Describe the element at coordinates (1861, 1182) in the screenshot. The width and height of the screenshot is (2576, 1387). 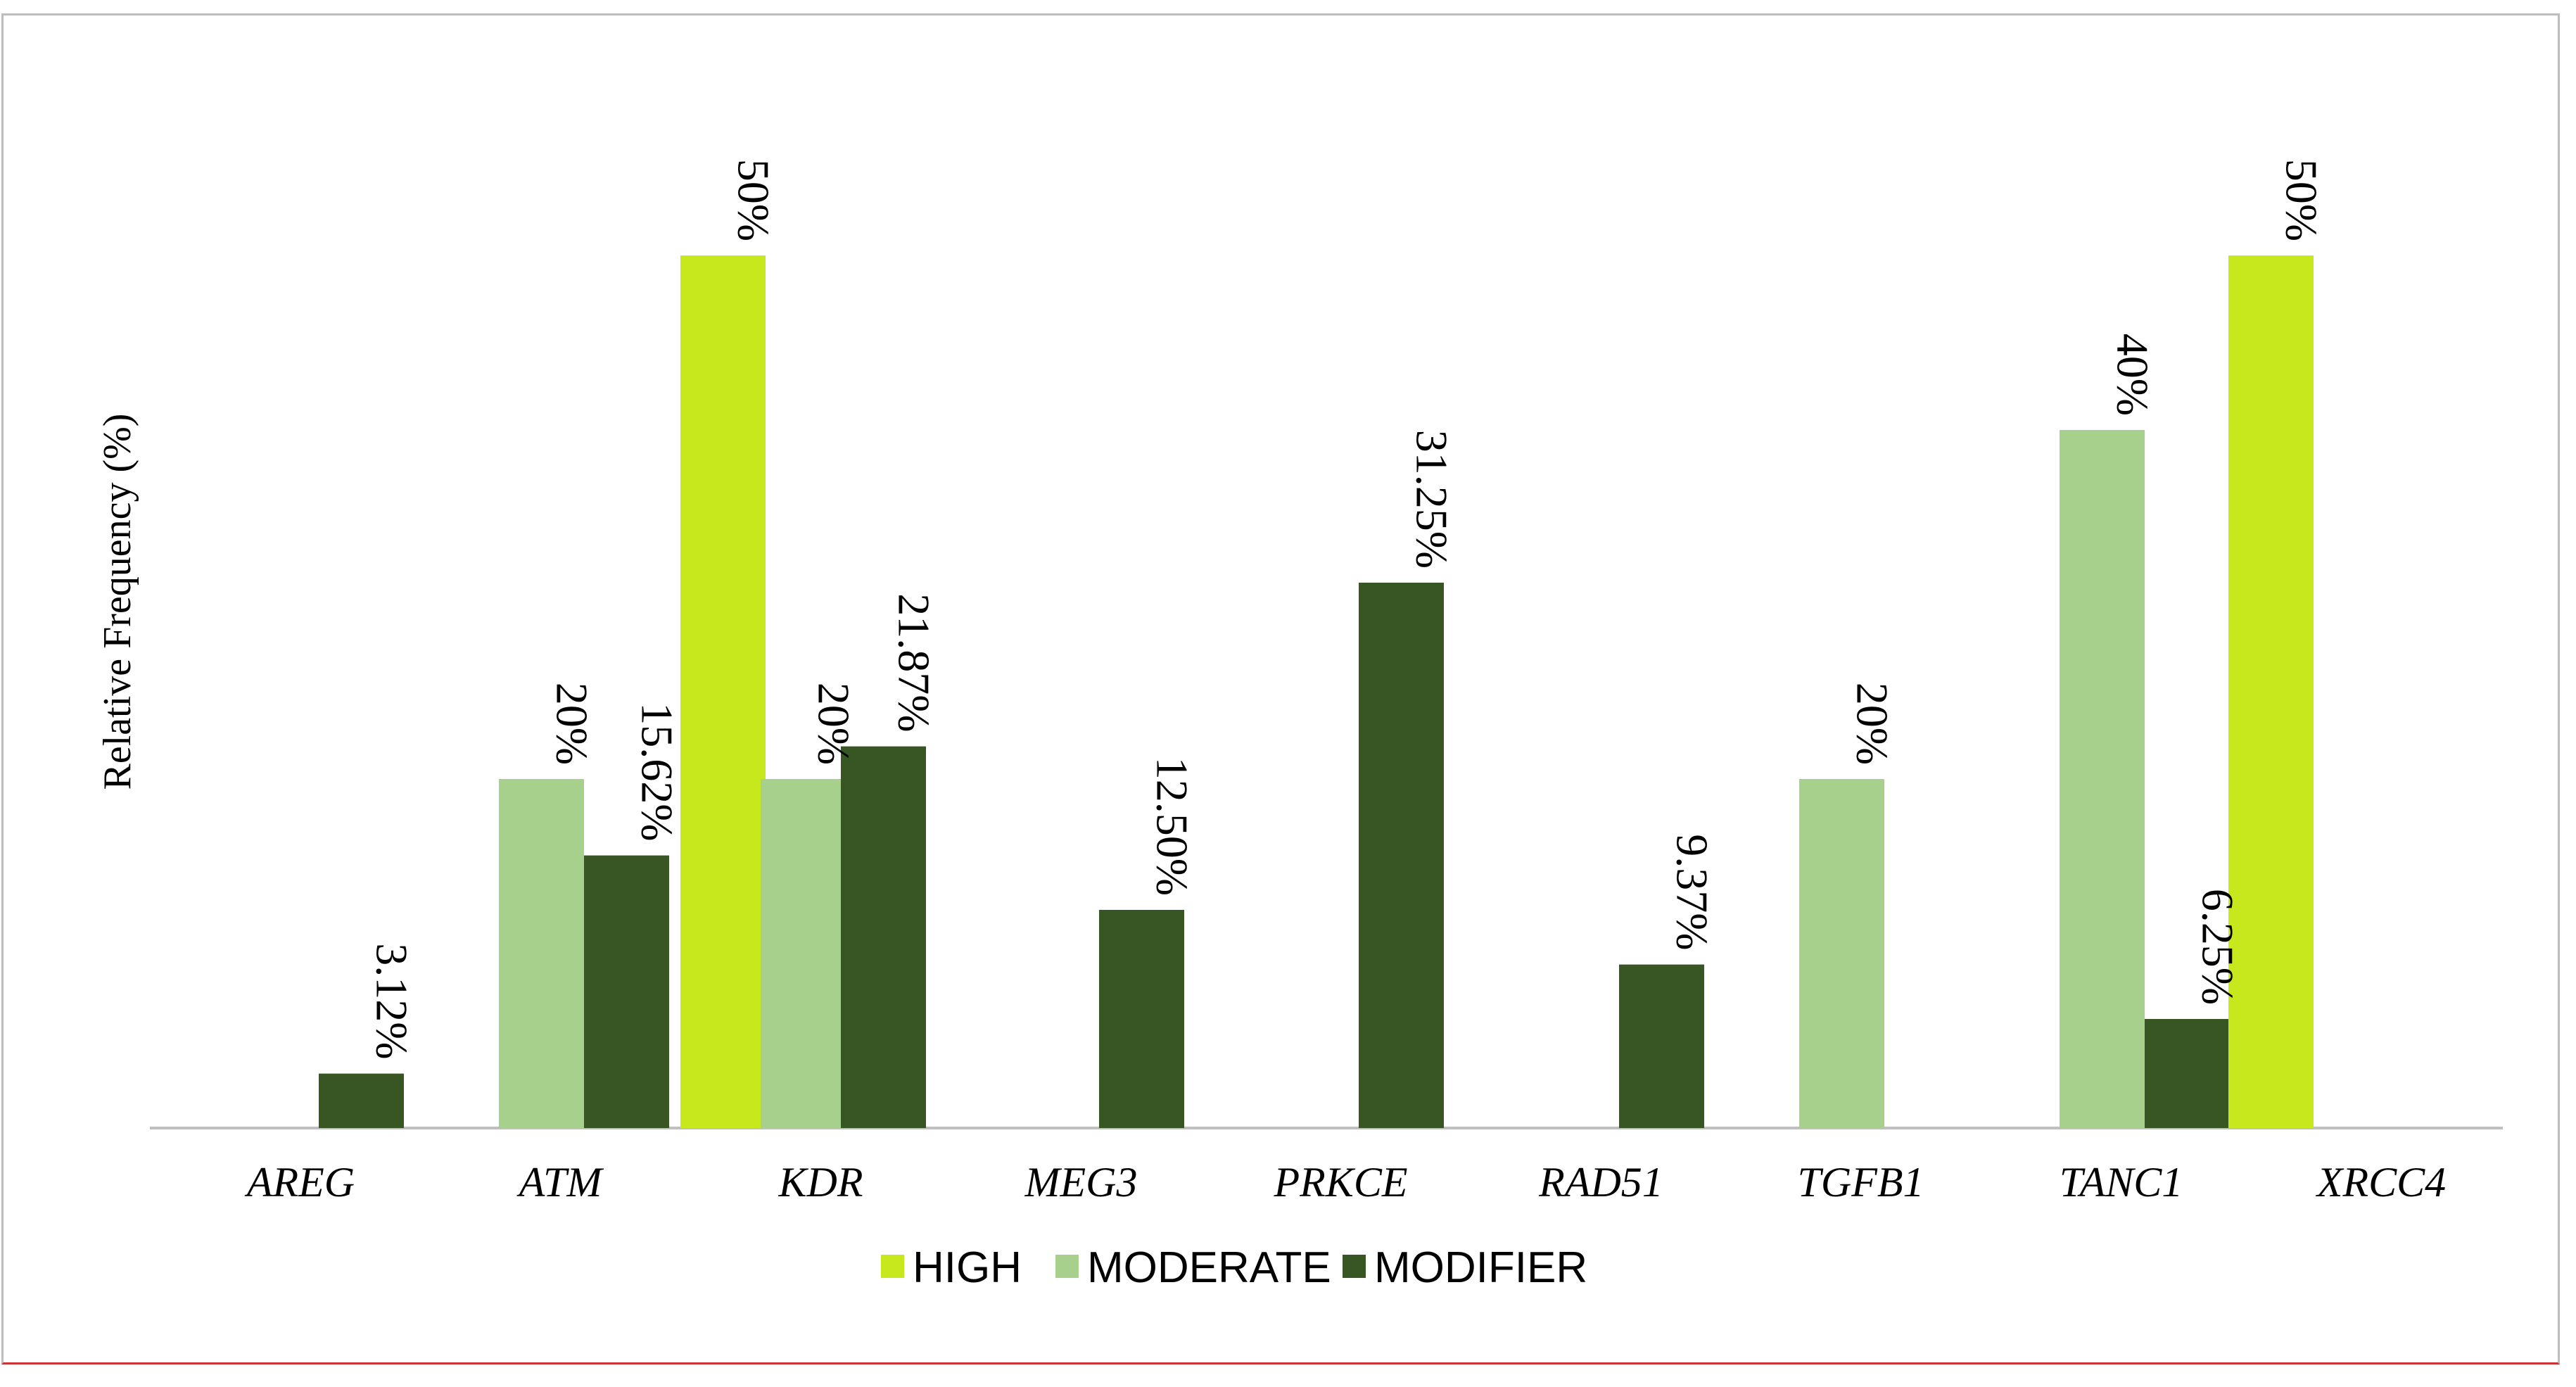
I see `category-label: TGFB1` at that location.